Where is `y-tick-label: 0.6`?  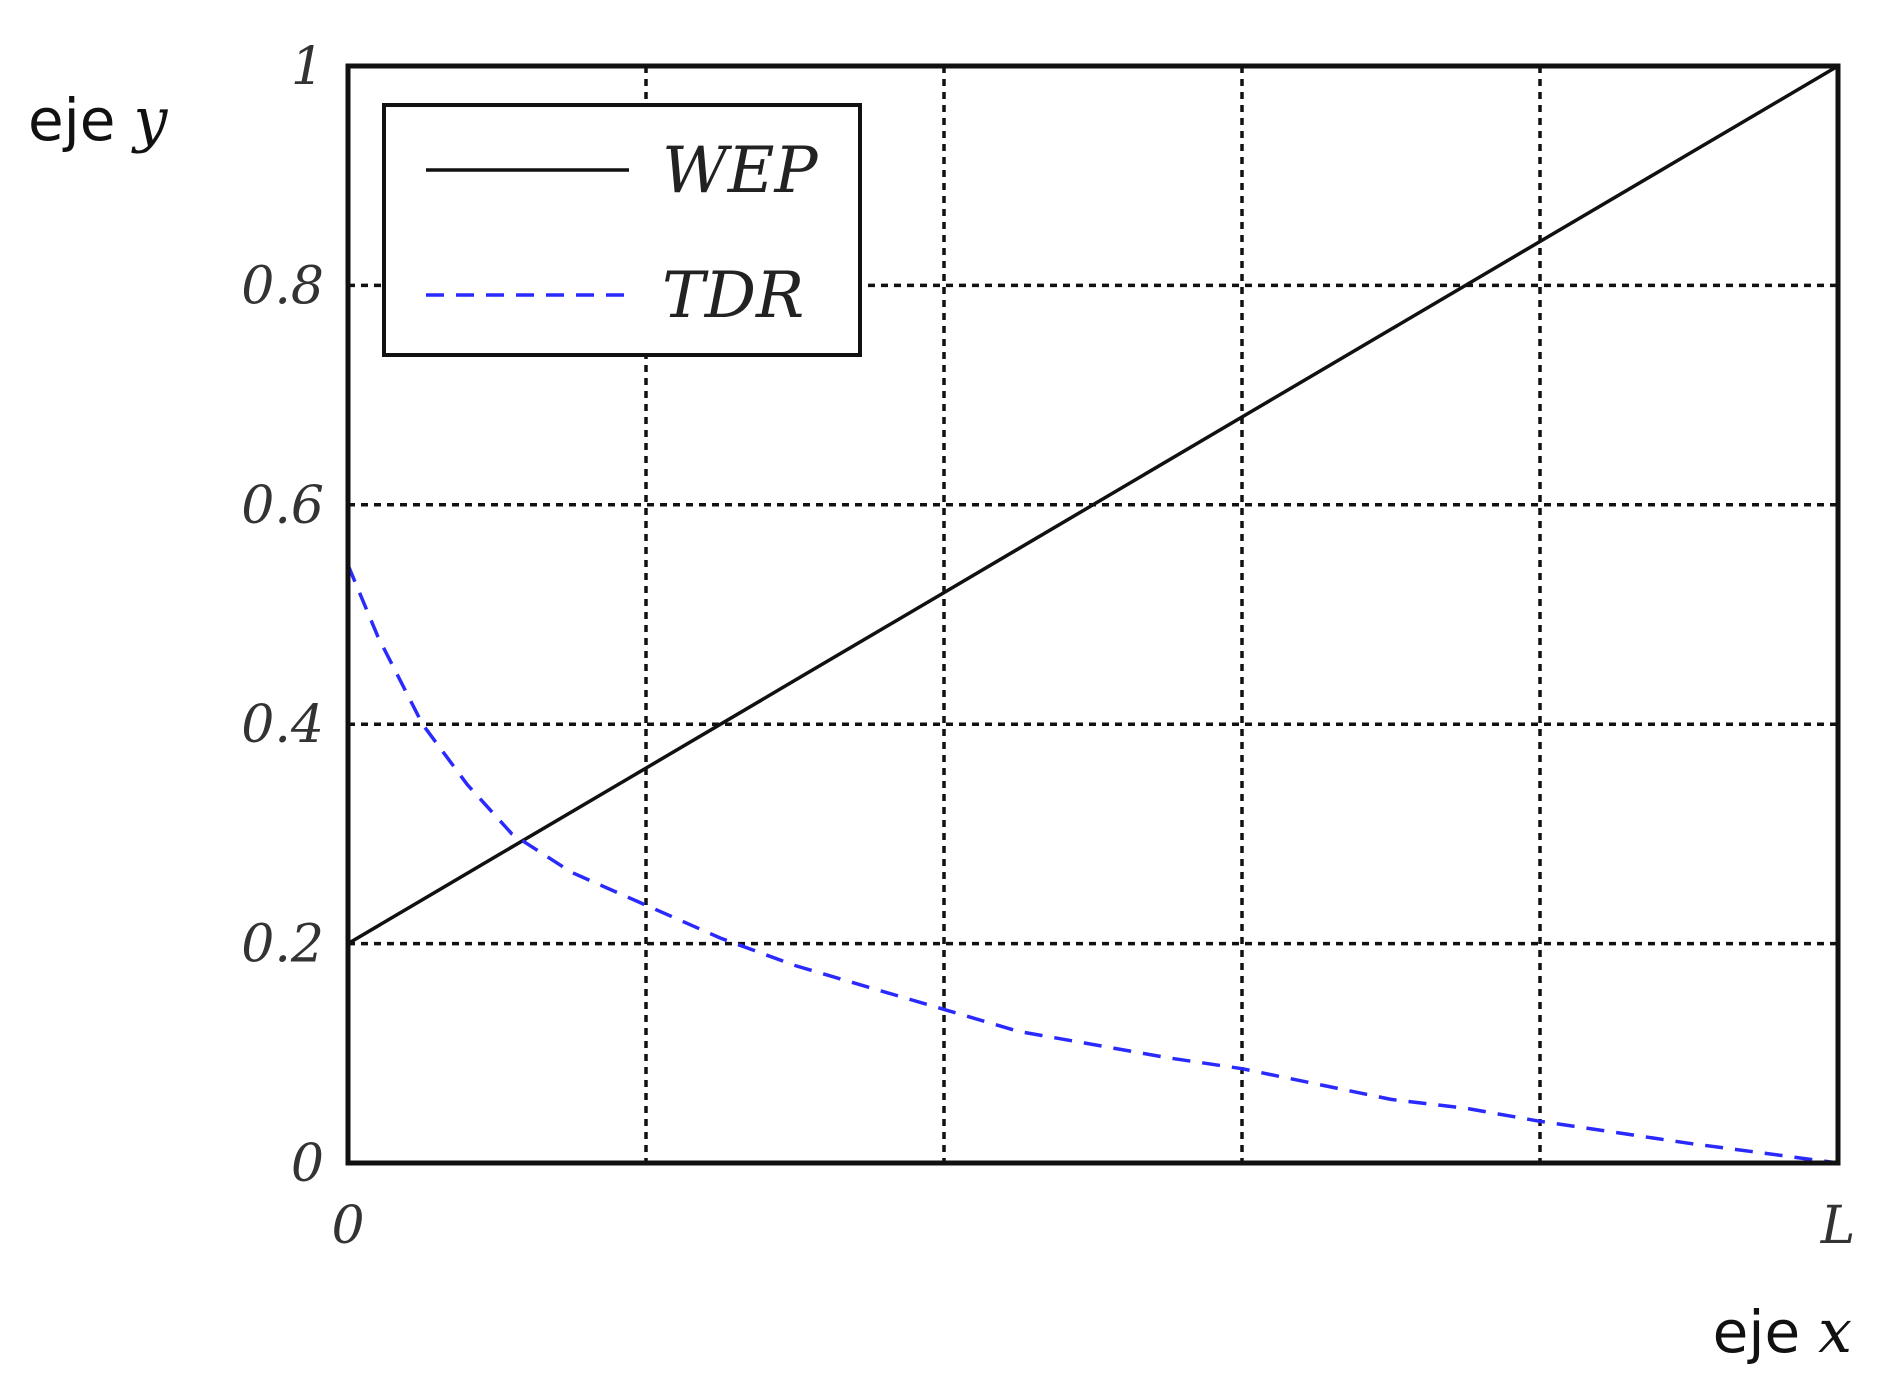 y-tick-label: 0.6 is located at coordinates (282, 506).